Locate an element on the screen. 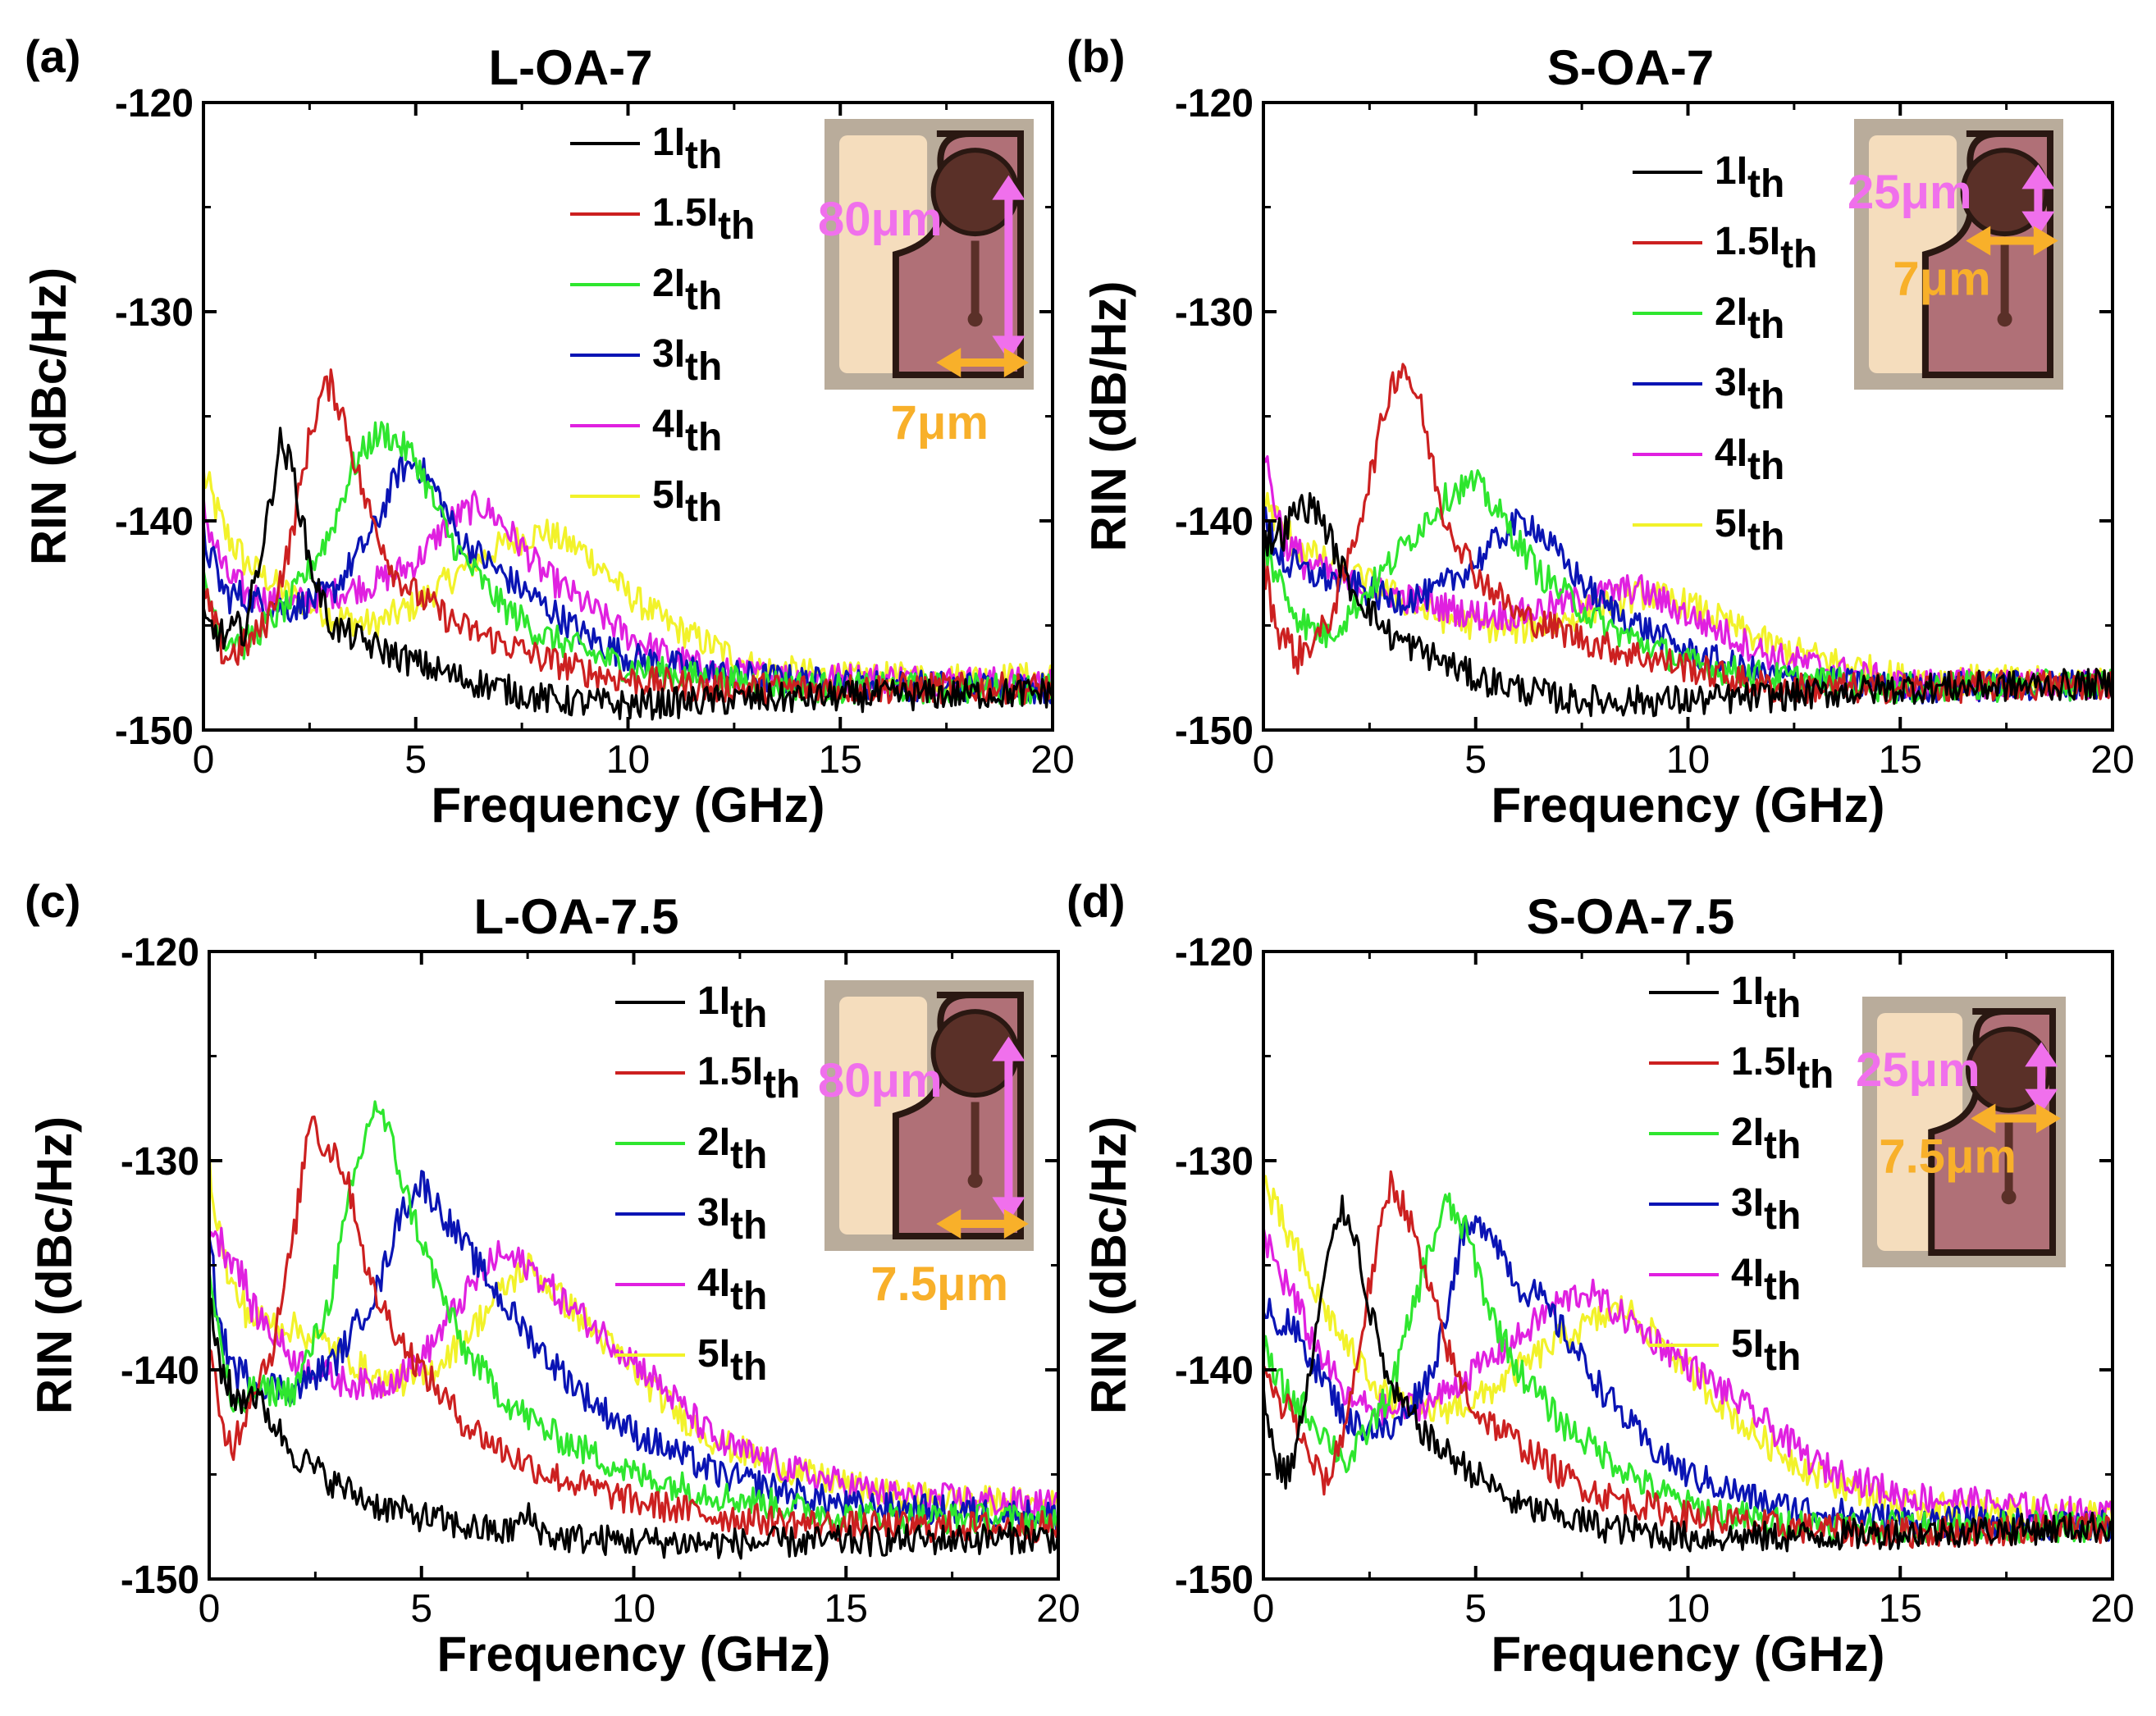 The height and width of the screenshot is (1716, 2156). series-group is located at coordinates (633, 1330).